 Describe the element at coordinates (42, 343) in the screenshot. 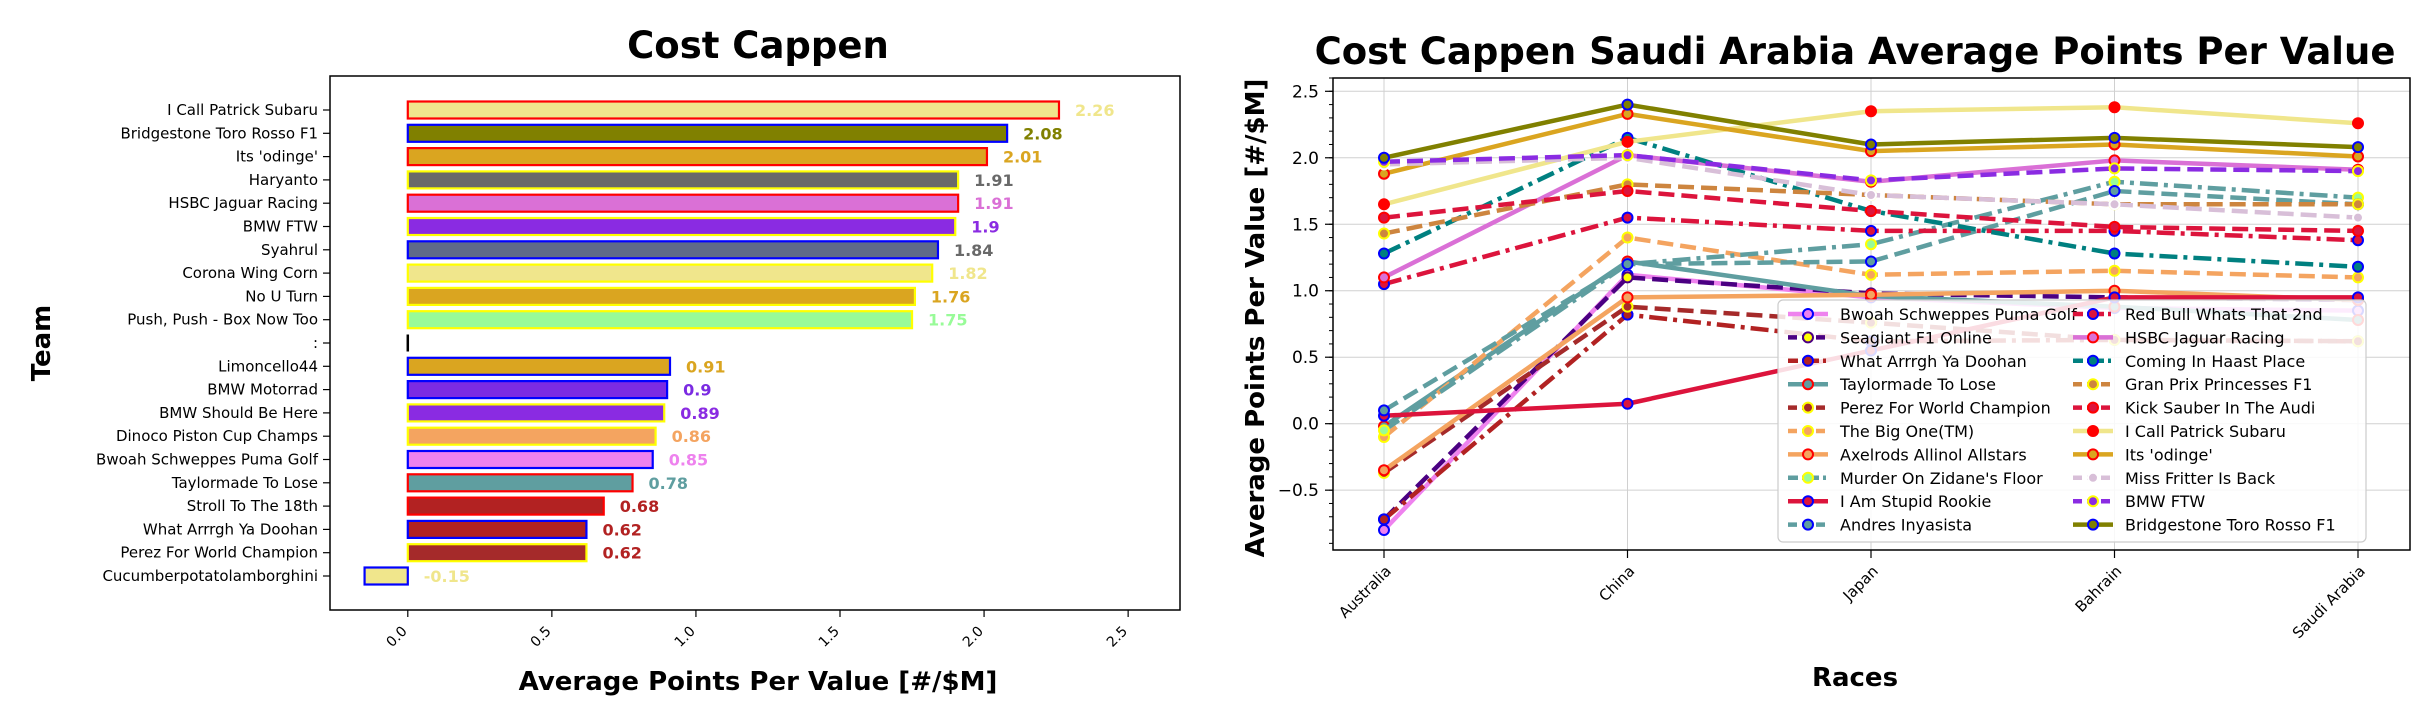

I see `bar-chart-y-axis-label: Team` at that location.